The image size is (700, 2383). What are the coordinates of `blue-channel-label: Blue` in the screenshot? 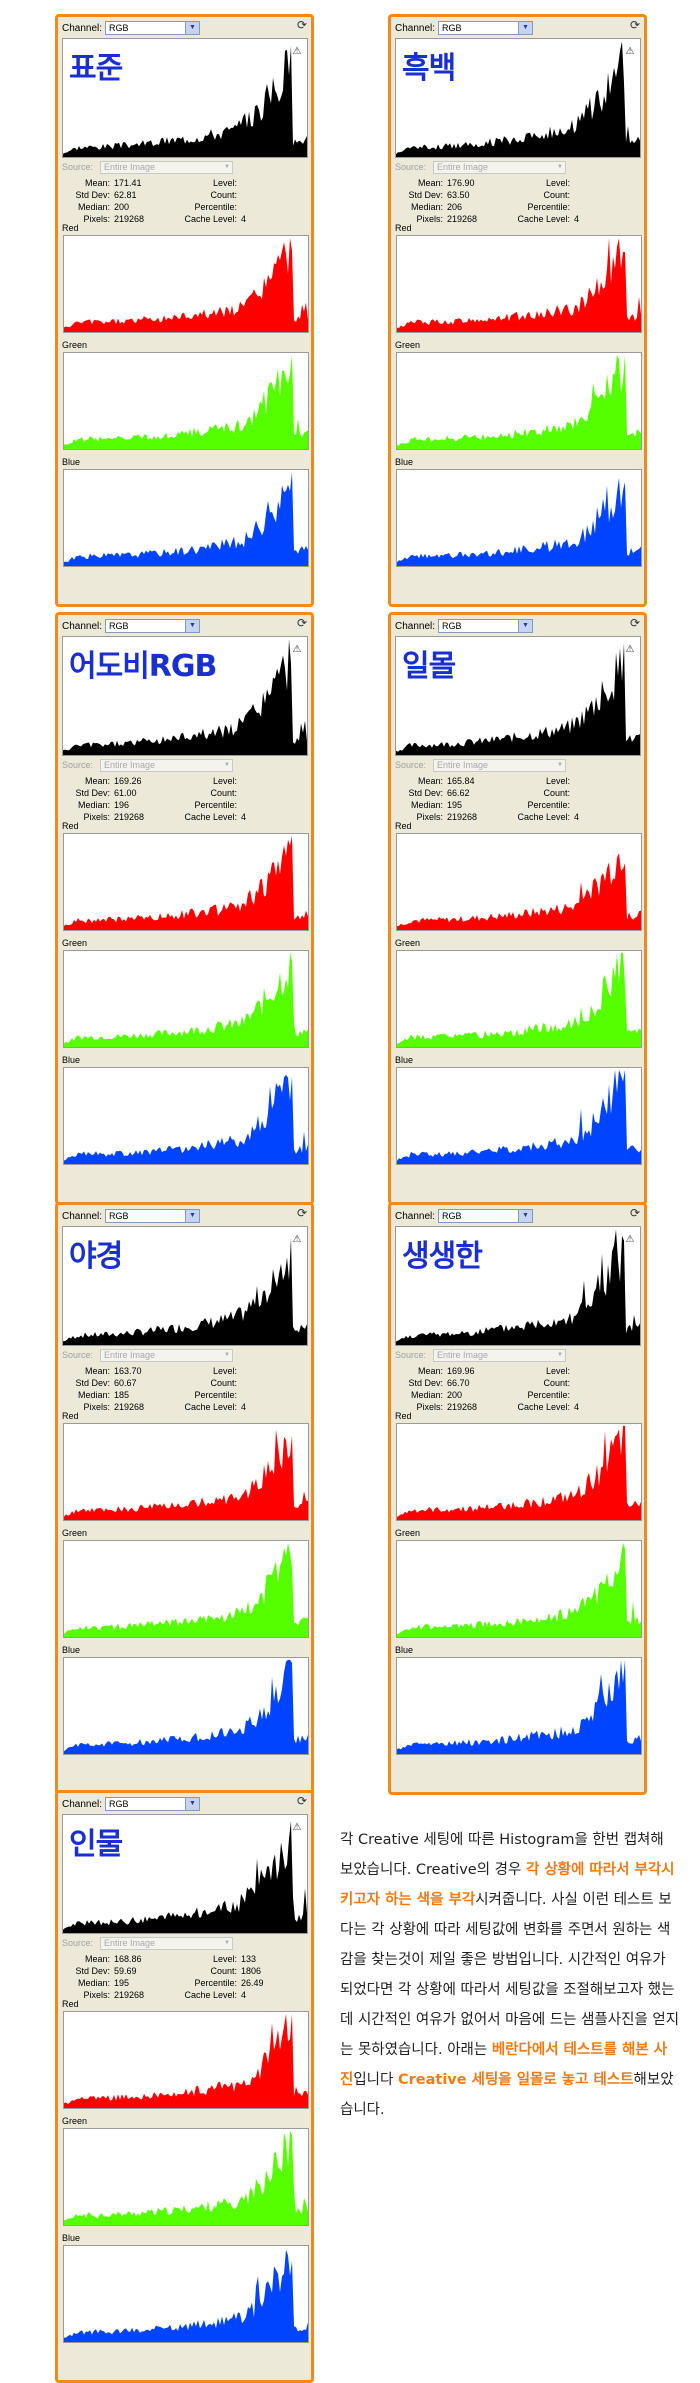 It's located at (404, 1060).